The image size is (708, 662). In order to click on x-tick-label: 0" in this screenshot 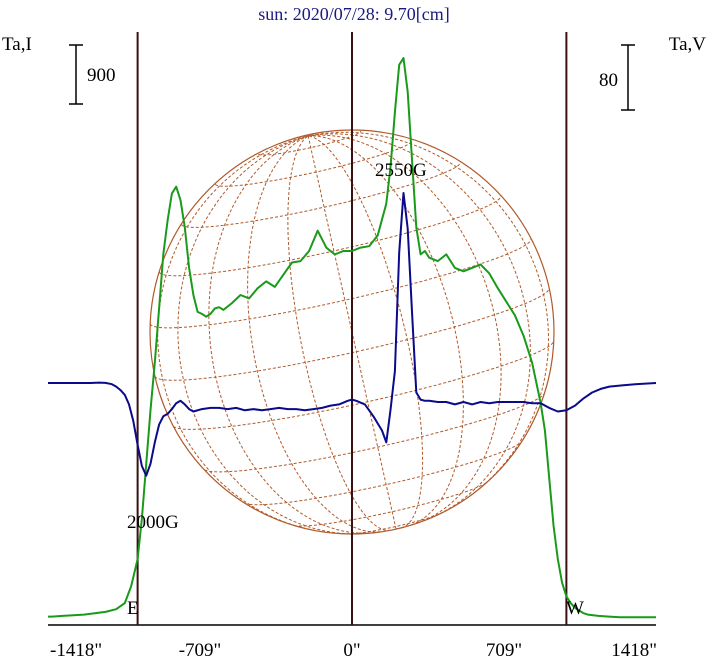, I will do `click(351, 650)`.